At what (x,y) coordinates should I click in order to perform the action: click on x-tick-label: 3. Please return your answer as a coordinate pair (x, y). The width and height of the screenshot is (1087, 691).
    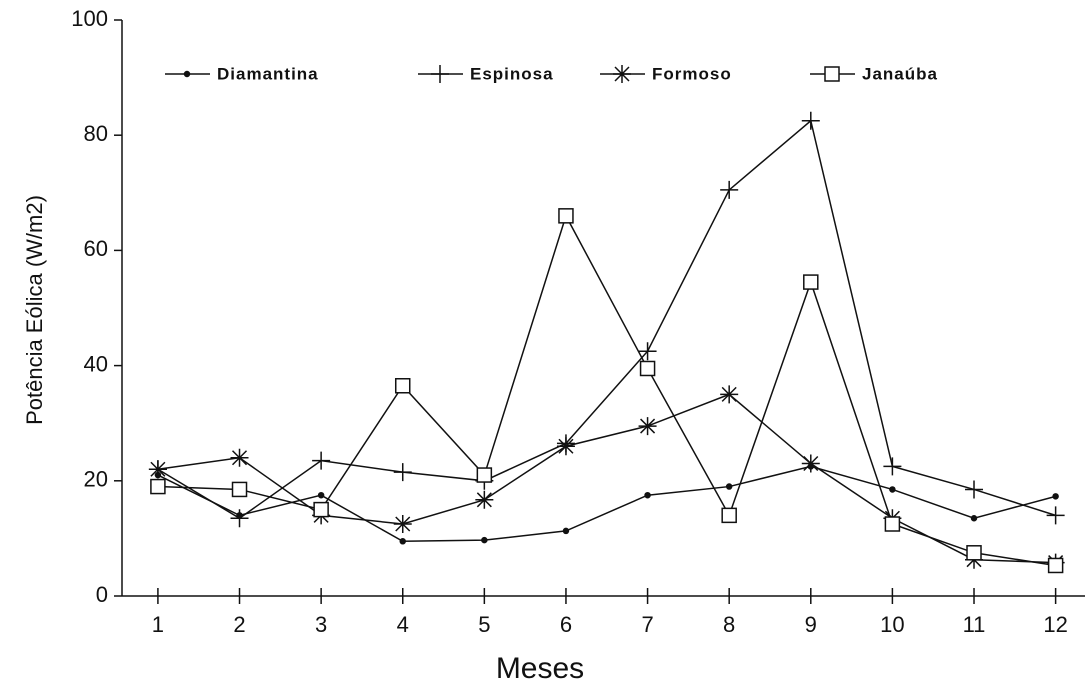
    Looking at the image, I should click on (321, 624).